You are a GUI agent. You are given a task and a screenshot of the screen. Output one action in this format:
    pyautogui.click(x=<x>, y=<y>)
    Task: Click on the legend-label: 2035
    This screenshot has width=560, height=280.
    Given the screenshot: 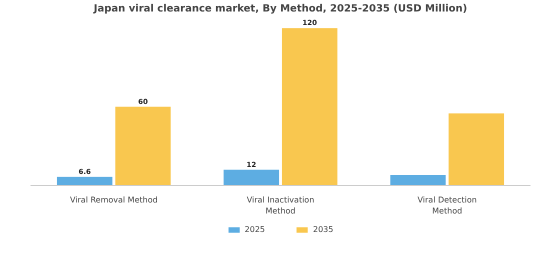 What is the action you would take?
    pyautogui.click(x=323, y=229)
    